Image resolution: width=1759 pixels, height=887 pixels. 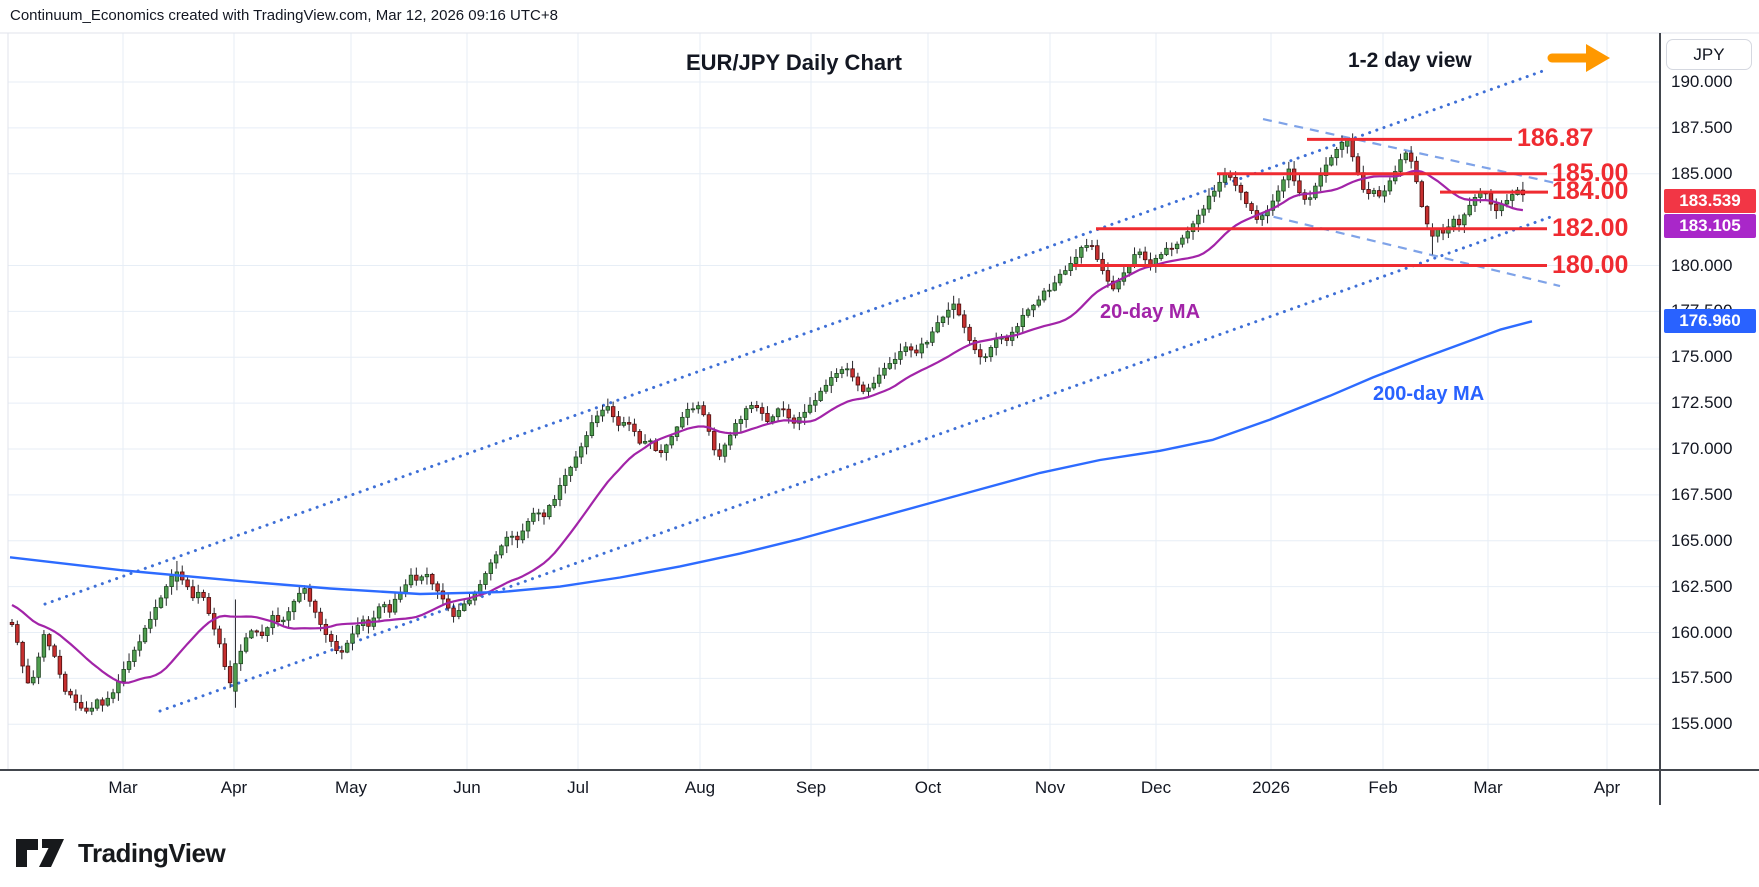 I want to click on ma20-label: 20-day MA, so click(x=1150, y=312).